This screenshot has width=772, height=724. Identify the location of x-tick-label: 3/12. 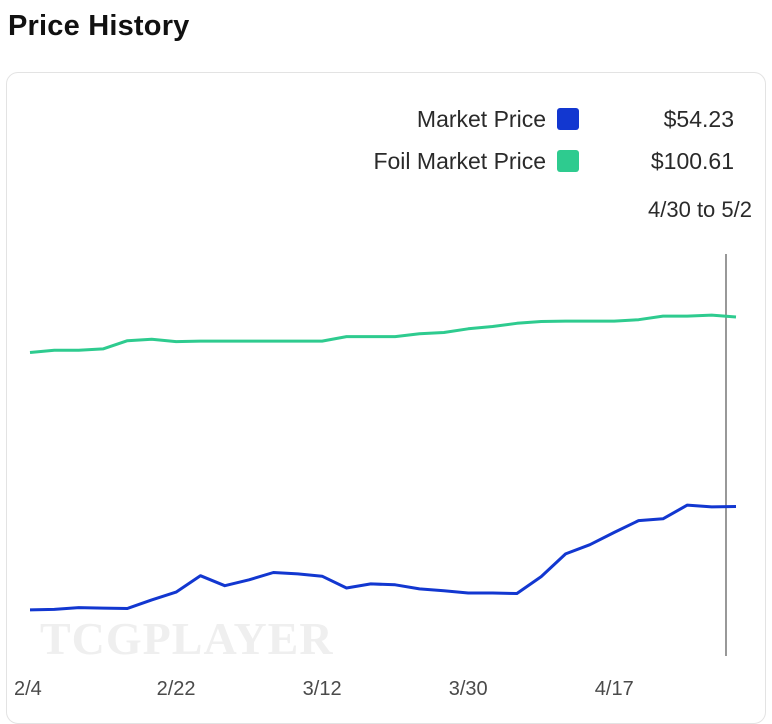
(322, 689).